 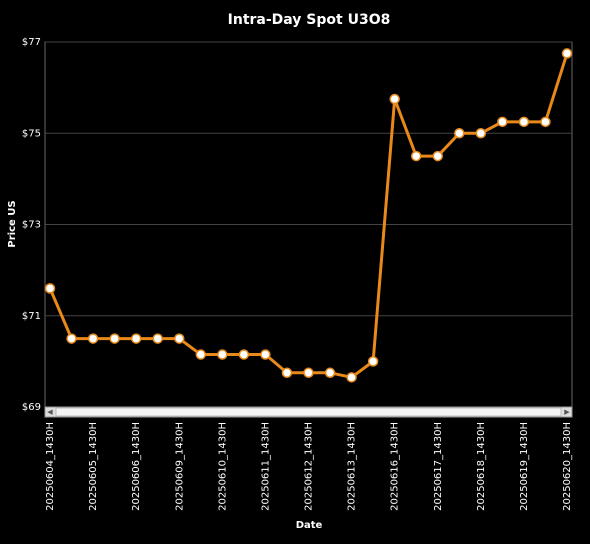 I want to click on x-tick-label: 20250611_1430H, so click(x=265, y=466).